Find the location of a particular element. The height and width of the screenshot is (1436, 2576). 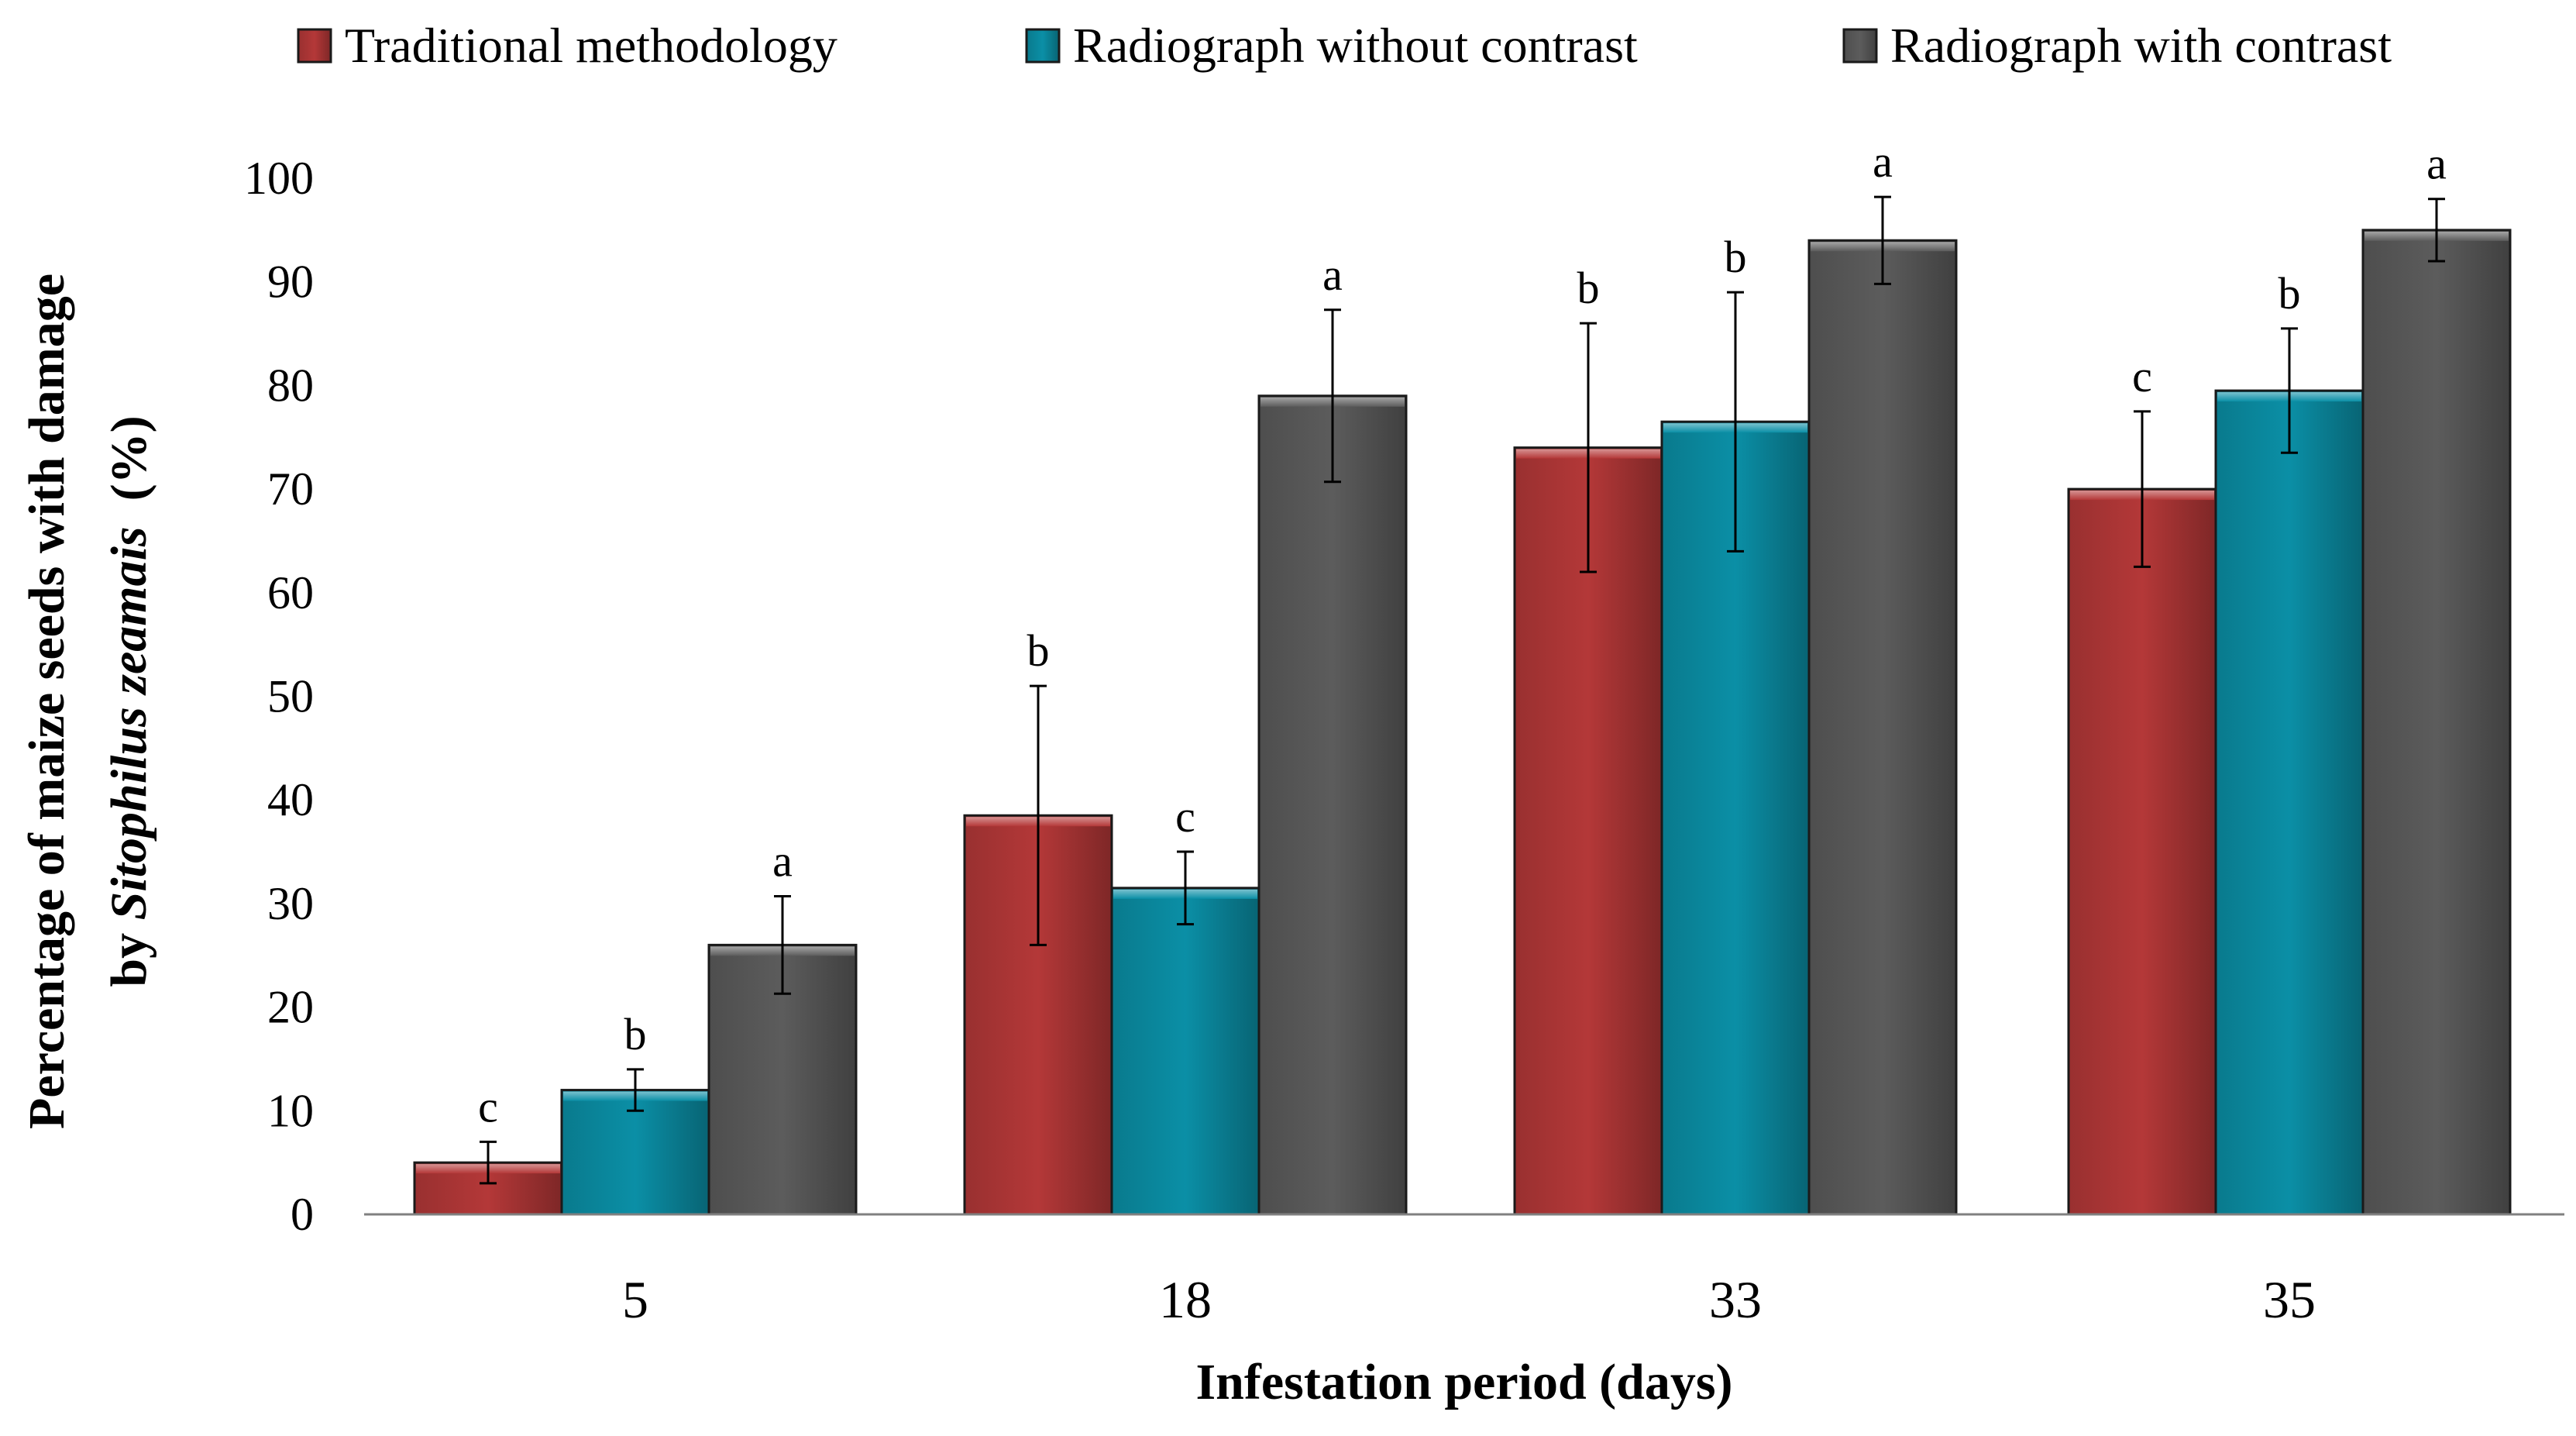

legend-label: Traditional methodology is located at coordinates (591, 45).